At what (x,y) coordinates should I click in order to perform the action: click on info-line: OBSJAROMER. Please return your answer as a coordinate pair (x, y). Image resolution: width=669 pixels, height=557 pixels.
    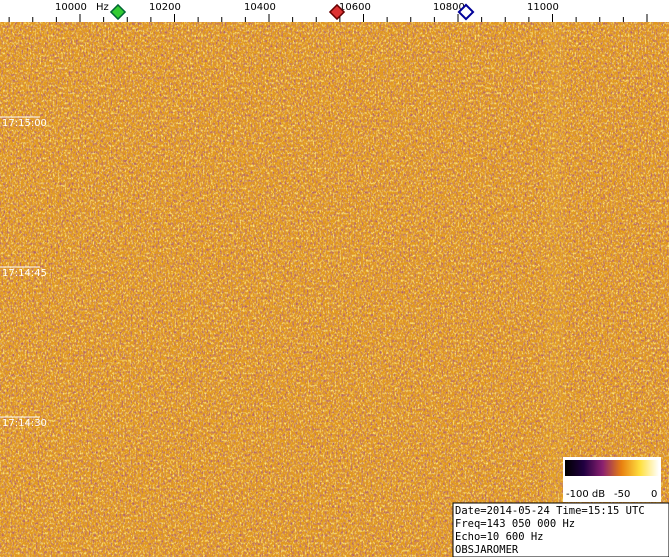
    Looking at the image, I should click on (487, 550).